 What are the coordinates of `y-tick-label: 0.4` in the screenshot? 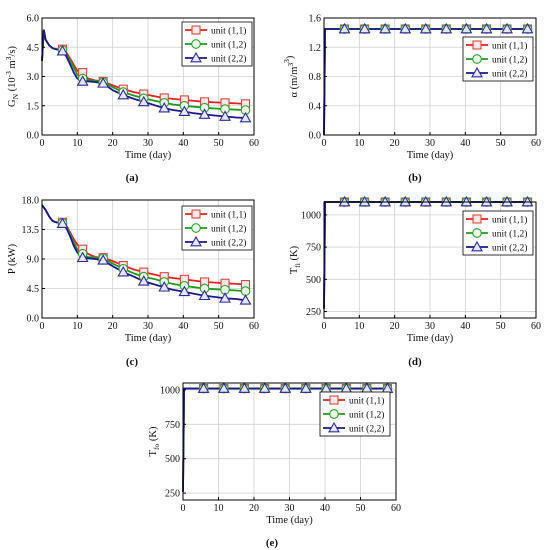 It's located at (315, 106).